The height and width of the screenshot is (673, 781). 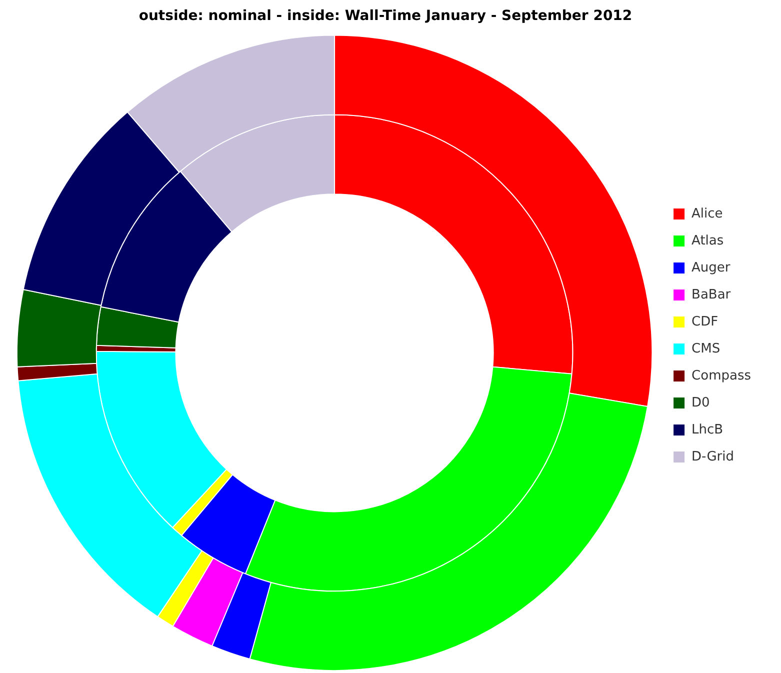 I want to click on chart-title: outside: nominal - inside: Wall-Time January - September 2012, so click(x=385, y=16).